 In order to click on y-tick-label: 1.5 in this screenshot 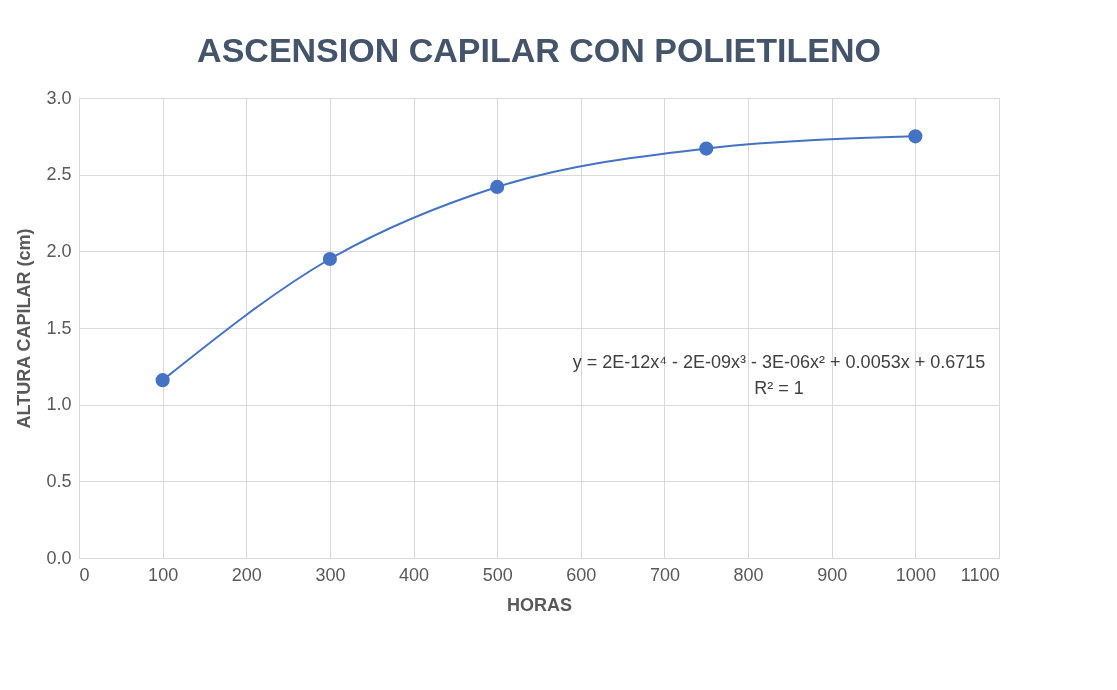, I will do `click(59, 327)`.